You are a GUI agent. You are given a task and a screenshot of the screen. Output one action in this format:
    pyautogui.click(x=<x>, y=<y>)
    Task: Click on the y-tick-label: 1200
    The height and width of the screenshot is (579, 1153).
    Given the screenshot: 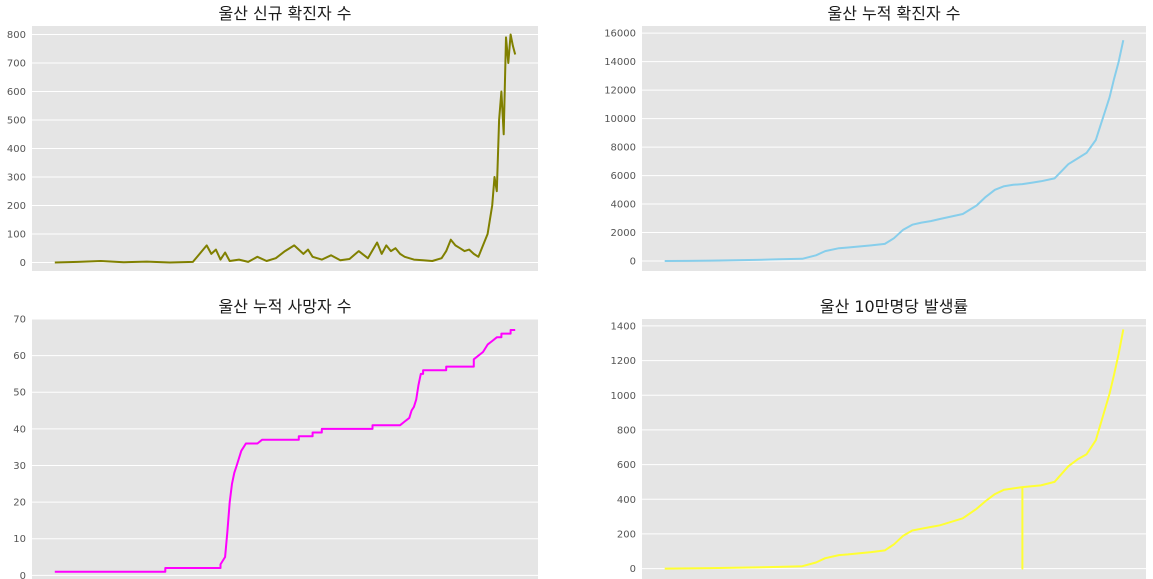 What is the action you would take?
    pyautogui.click(x=623, y=361)
    